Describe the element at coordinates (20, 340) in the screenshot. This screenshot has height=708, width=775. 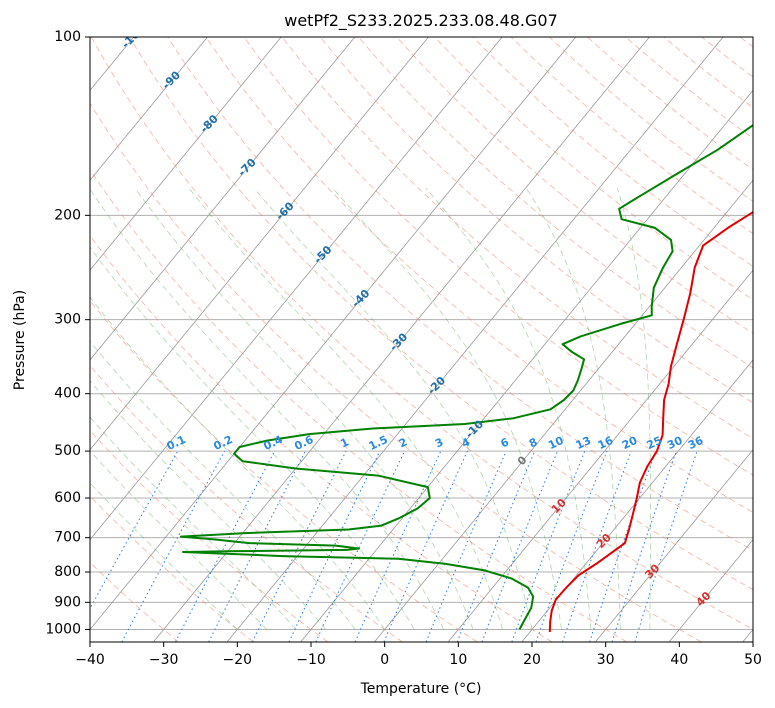
I see `y-axis-label: Pressure (hPa)` at that location.